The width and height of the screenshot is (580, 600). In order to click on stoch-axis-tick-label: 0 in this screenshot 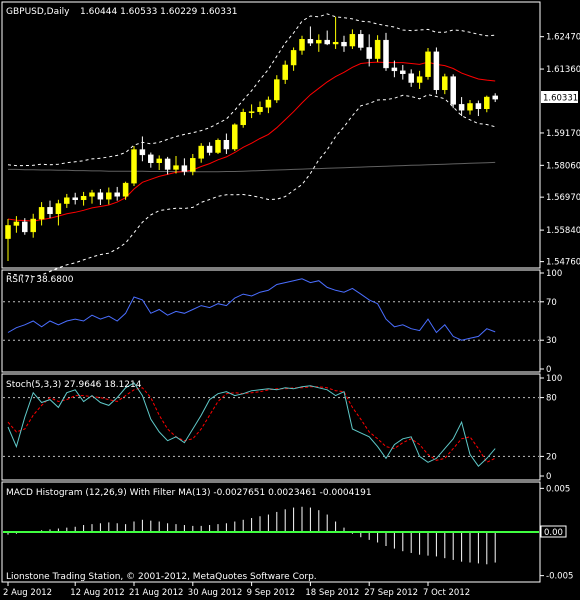, I will do `click(548, 477)`.